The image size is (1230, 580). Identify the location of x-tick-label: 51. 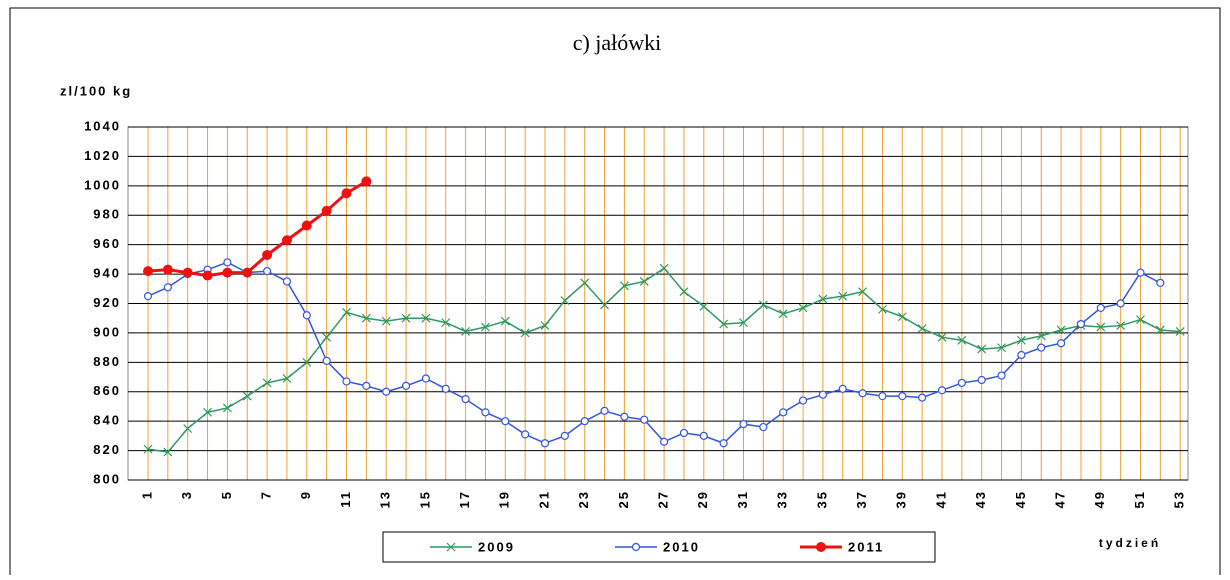
(1139, 499).